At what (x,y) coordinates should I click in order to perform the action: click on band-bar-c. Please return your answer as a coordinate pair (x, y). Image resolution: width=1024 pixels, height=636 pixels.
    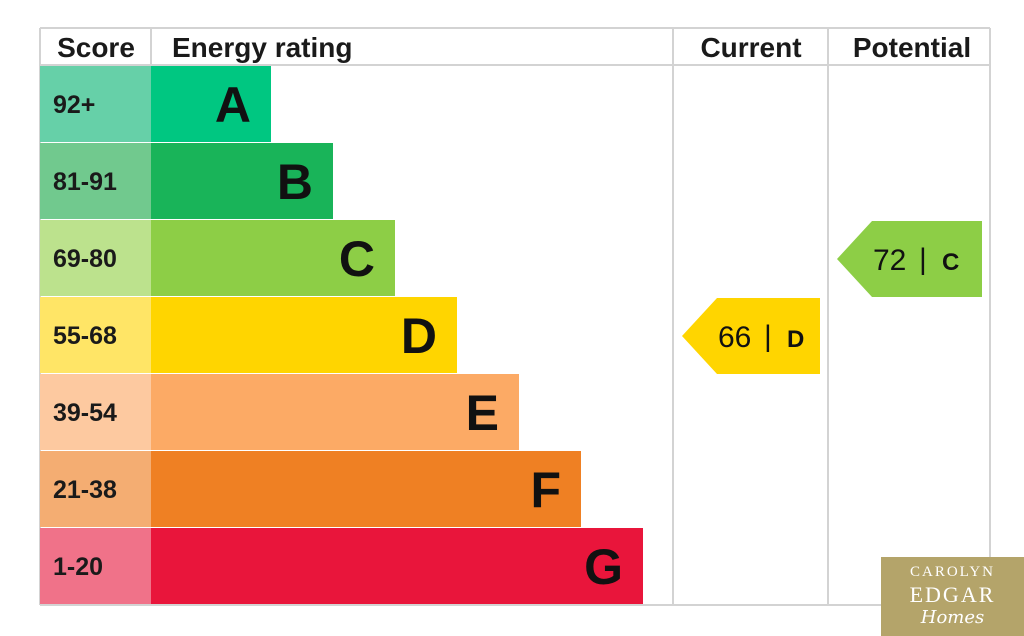
    Looking at the image, I should click on (273, 258).